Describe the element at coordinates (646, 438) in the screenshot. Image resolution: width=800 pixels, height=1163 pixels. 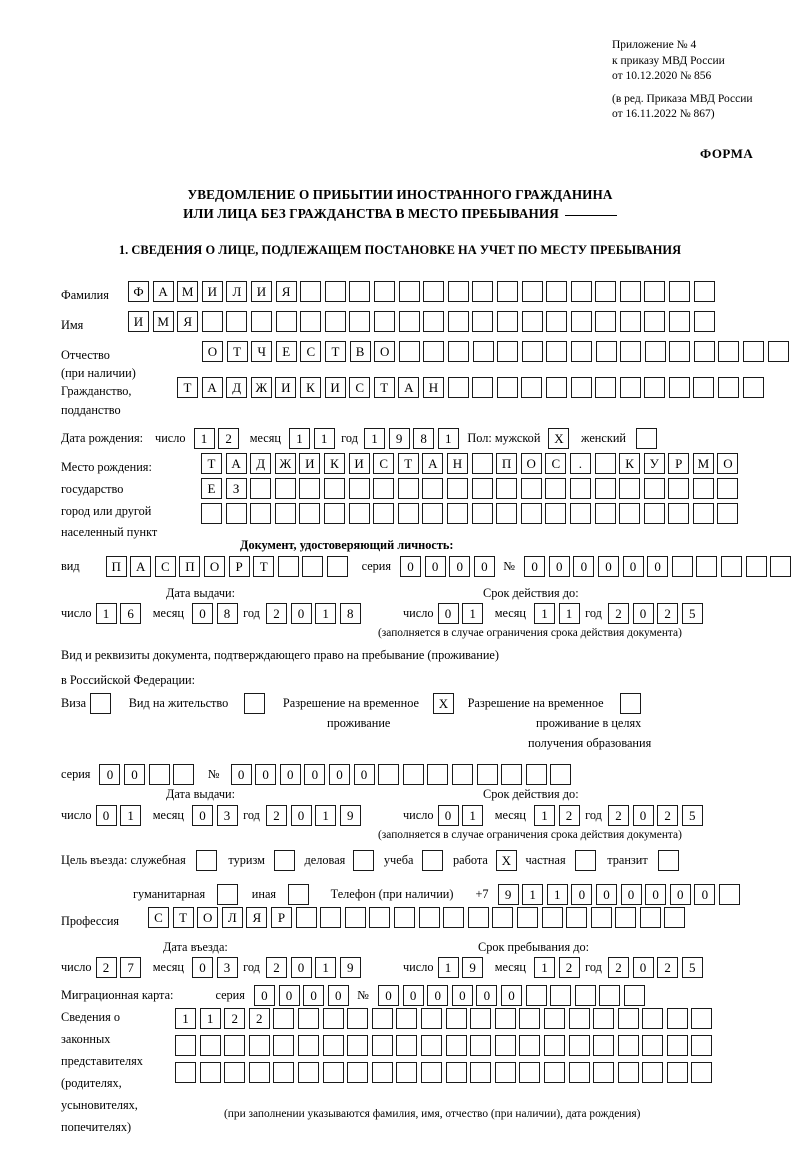
I see `sex-female-checkbox` at that location.